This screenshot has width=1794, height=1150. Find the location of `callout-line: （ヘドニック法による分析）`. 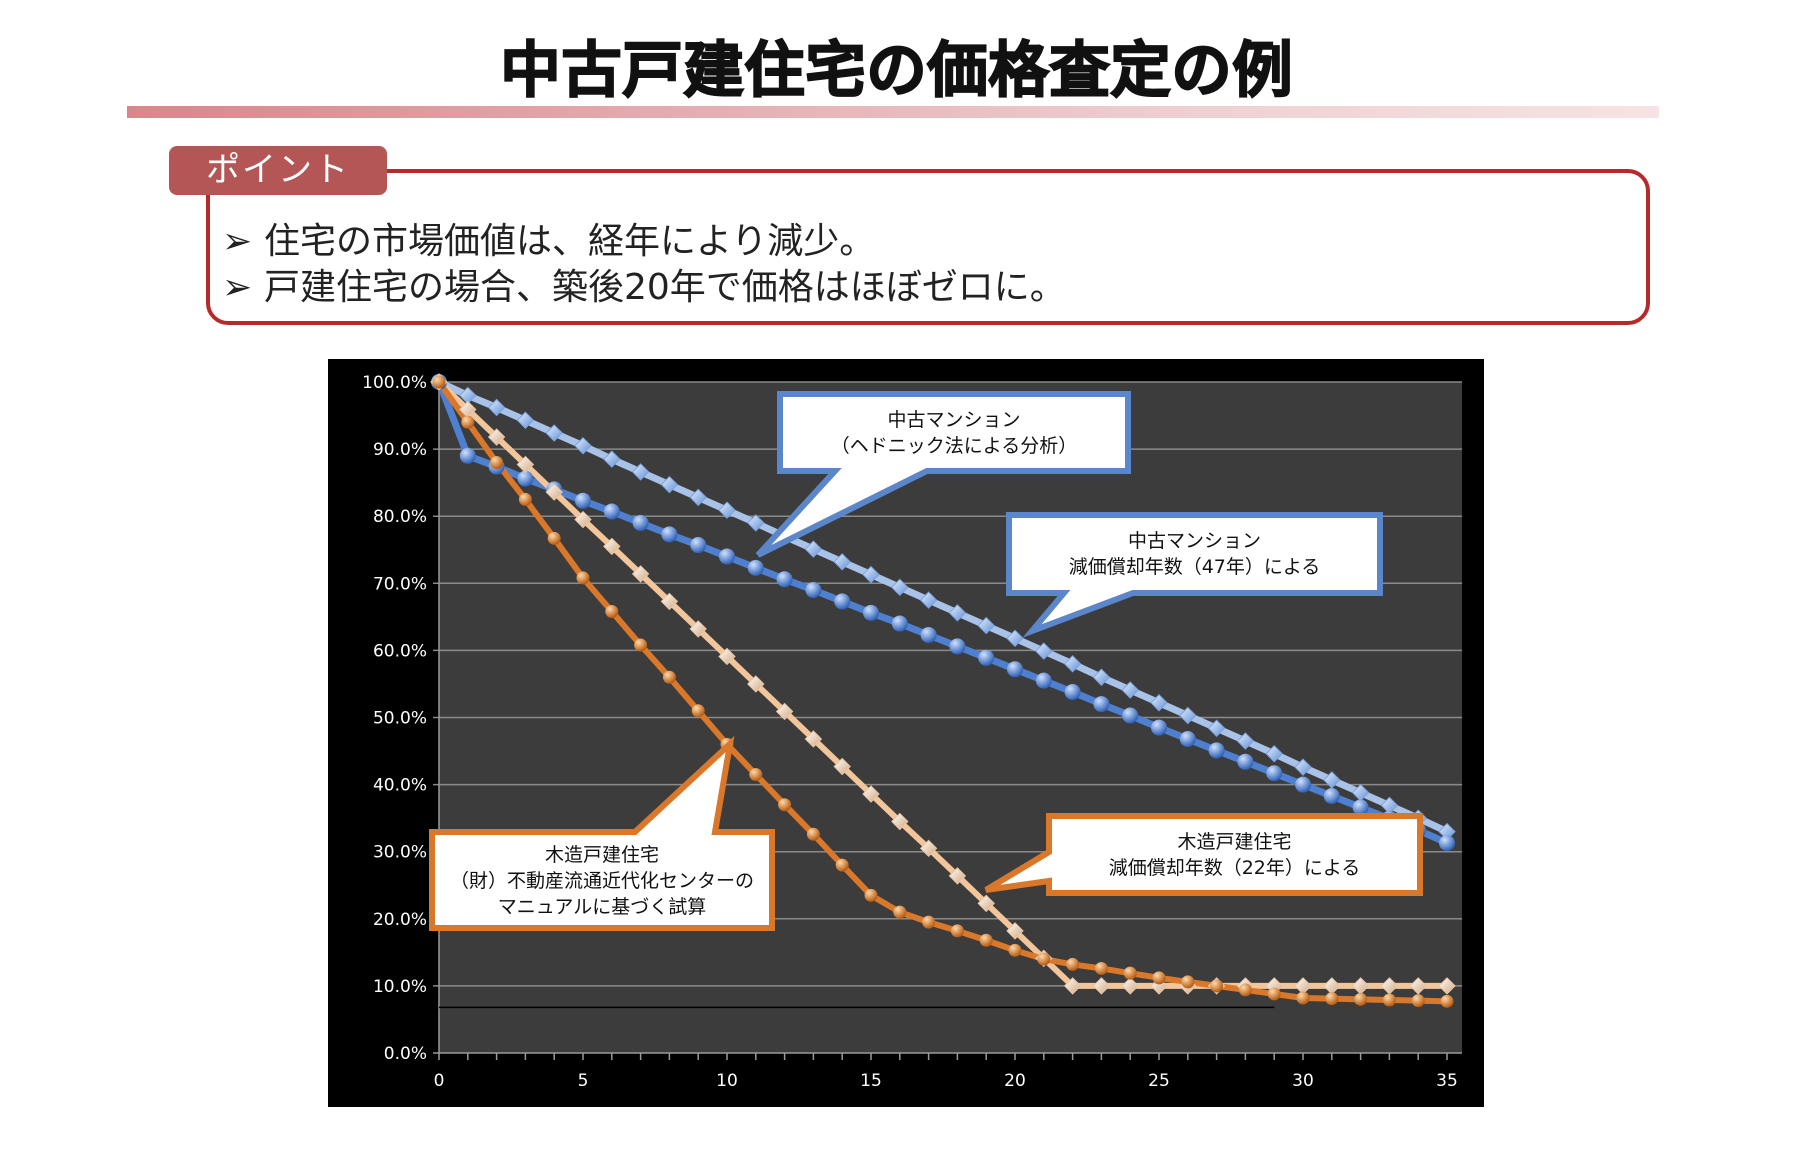

callout-line: （ヘドニック法による分析） is located at coordinates (954, 446).